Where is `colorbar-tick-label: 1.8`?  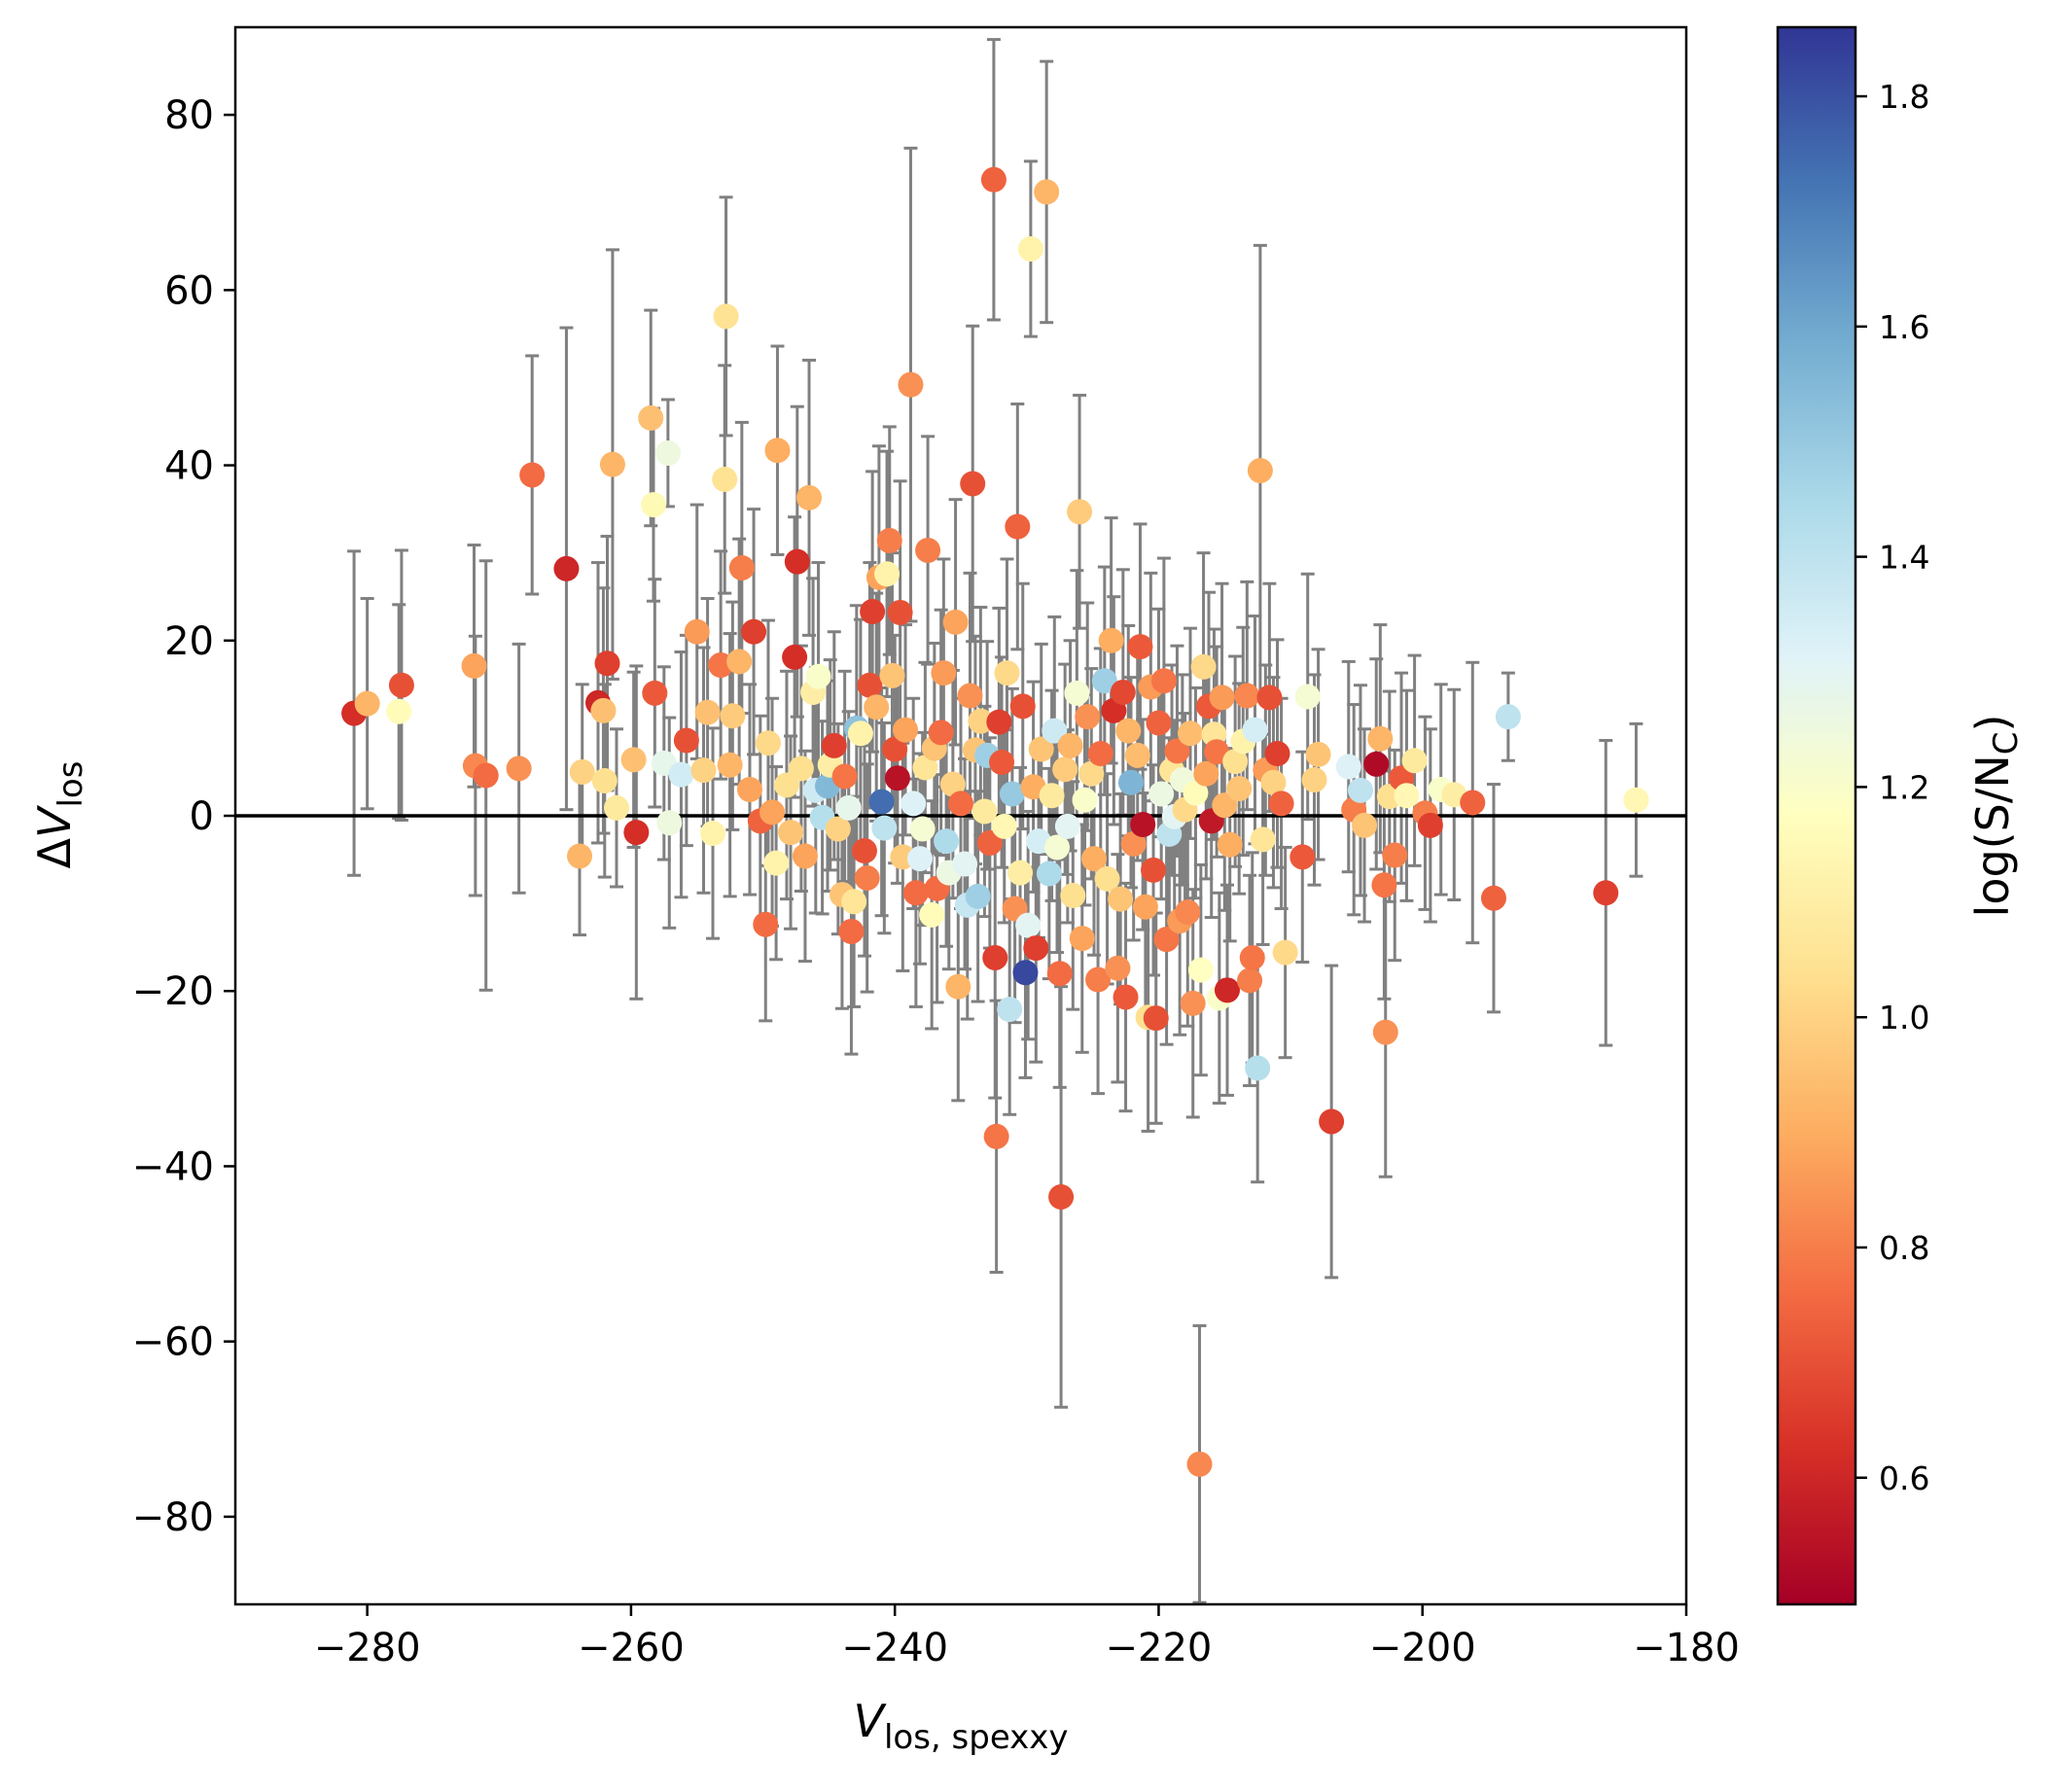 colorbar-tick-label: 1.8 is located at coordinates (1904, 97).